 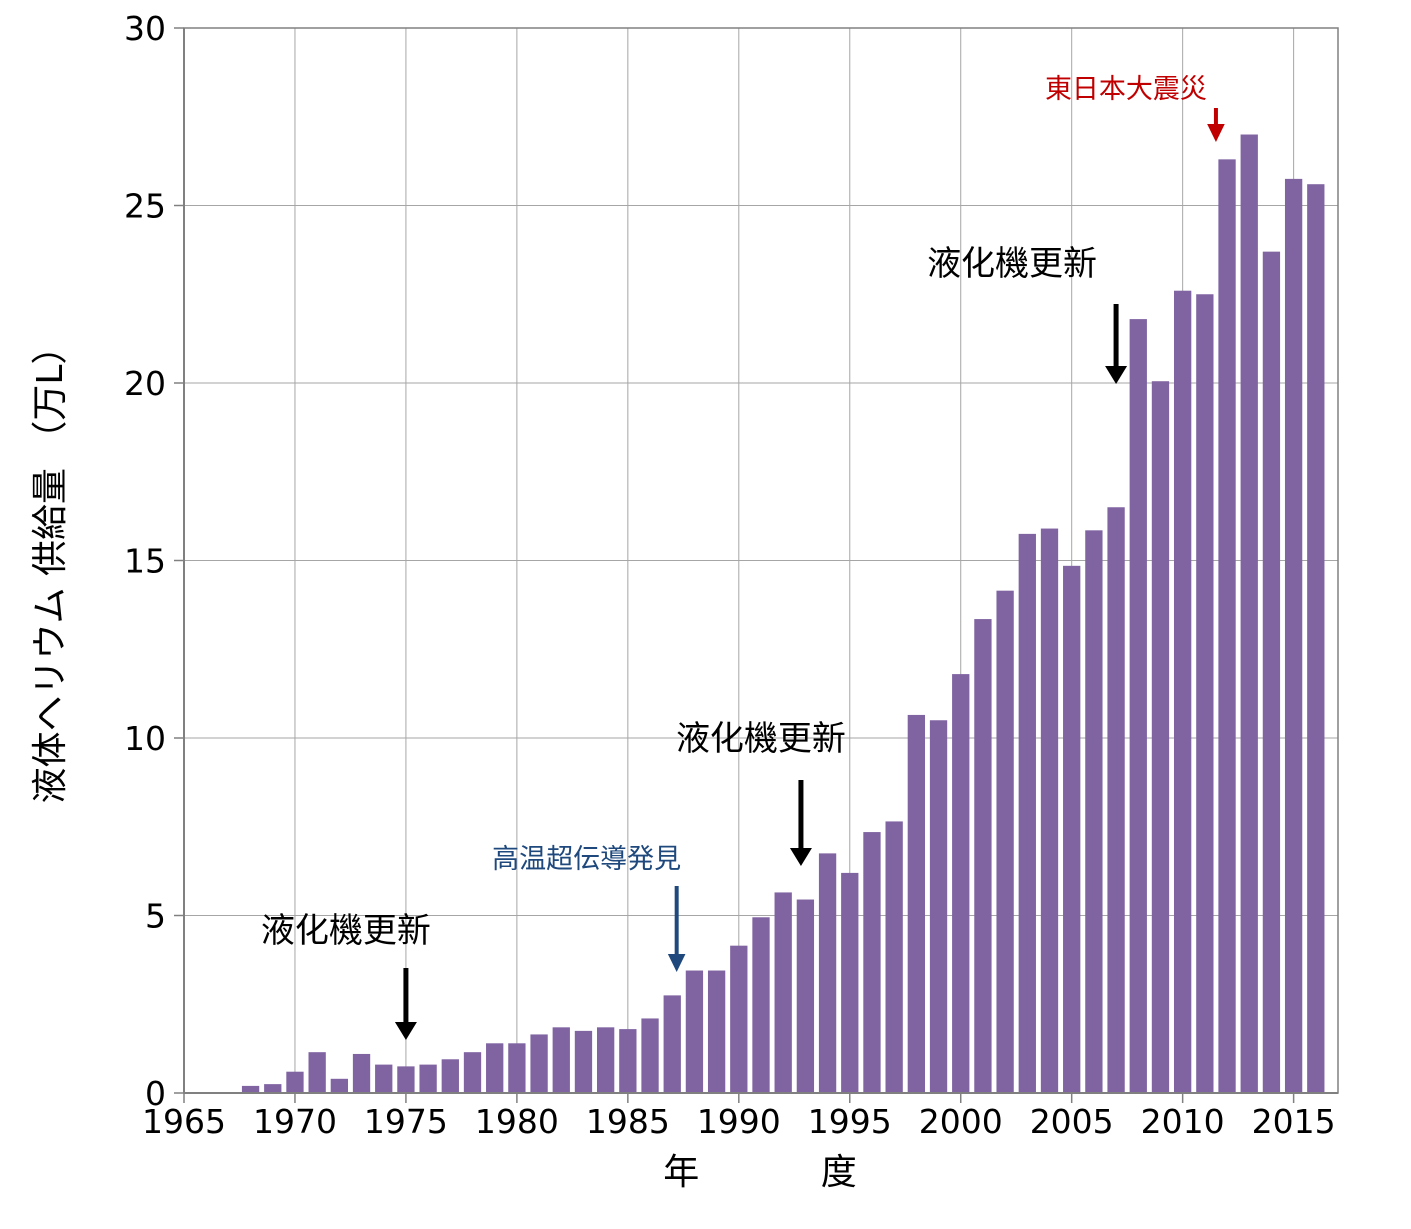 I want to click on y-tick-label: 0, so click(x=155, y=1093).